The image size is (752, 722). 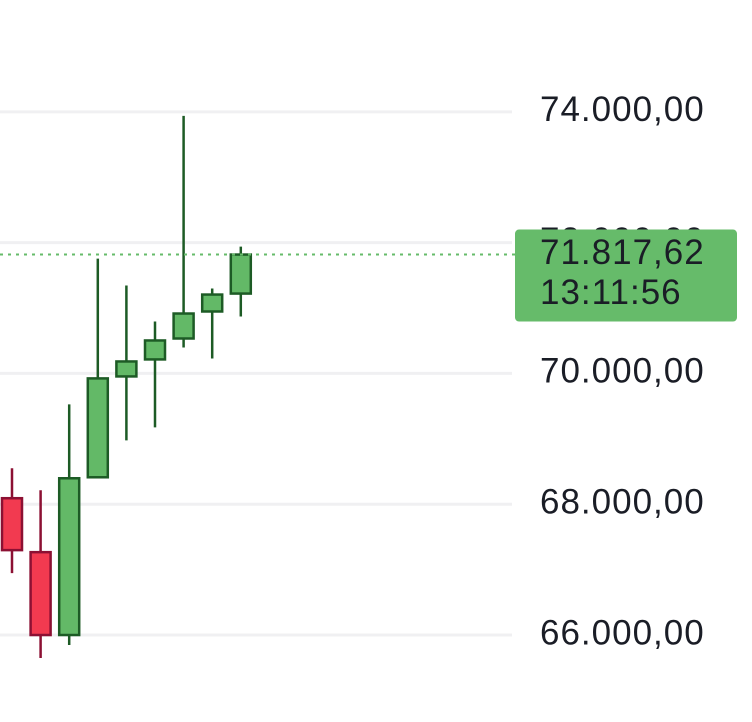 What do you see at coordinates (622, 632) in the screenshot?
I see `y-tick-label: 66.000,00` at bounding box center [622, 632].